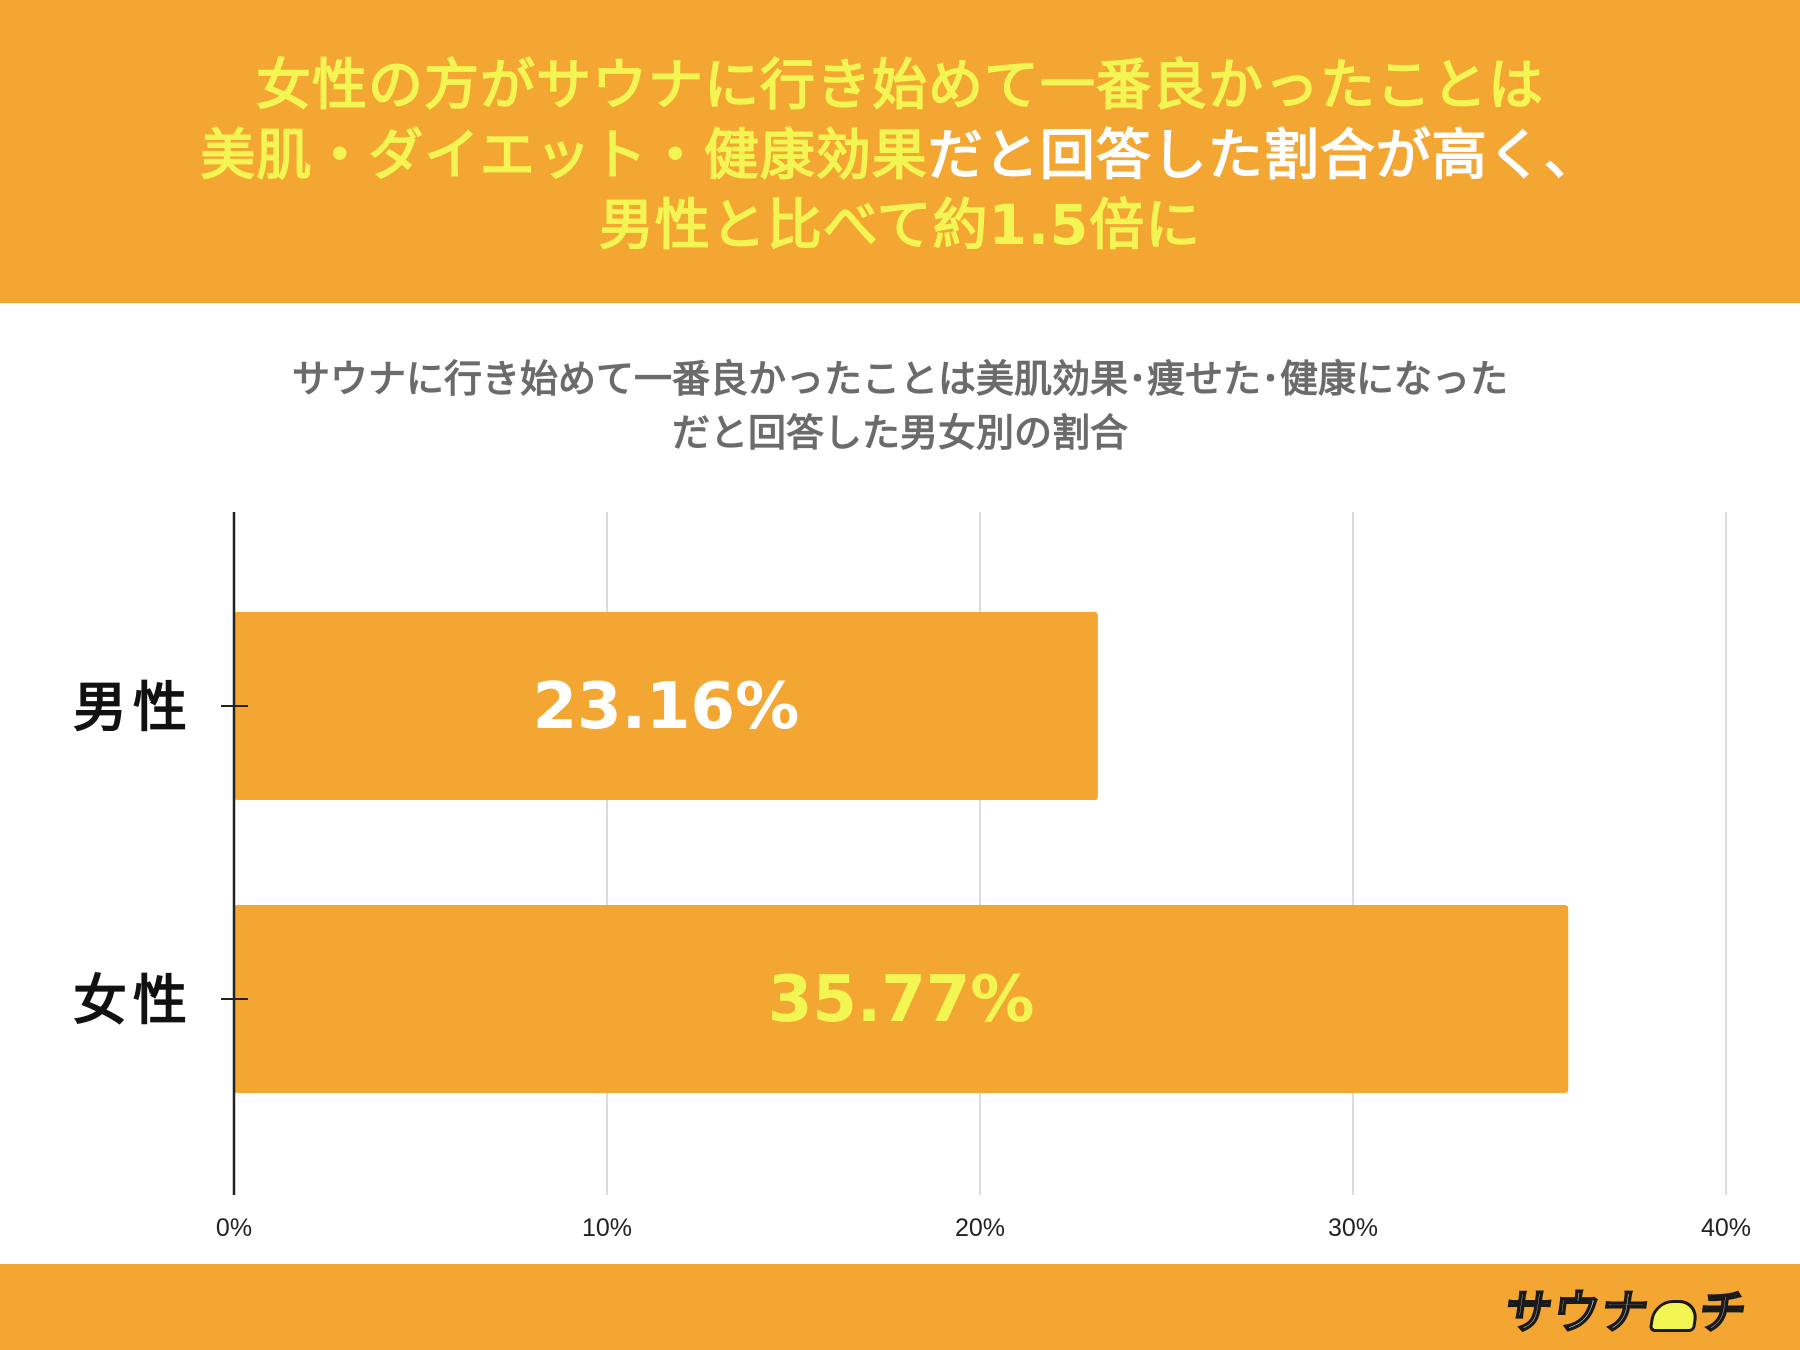 This screenshot has width=1800, height=1350. What do you see at coordinates (564, 154) in the screenshot?
I see `headline-highlight: 美肌・ダイエット・健康効果` at bounding box center [564, 154].